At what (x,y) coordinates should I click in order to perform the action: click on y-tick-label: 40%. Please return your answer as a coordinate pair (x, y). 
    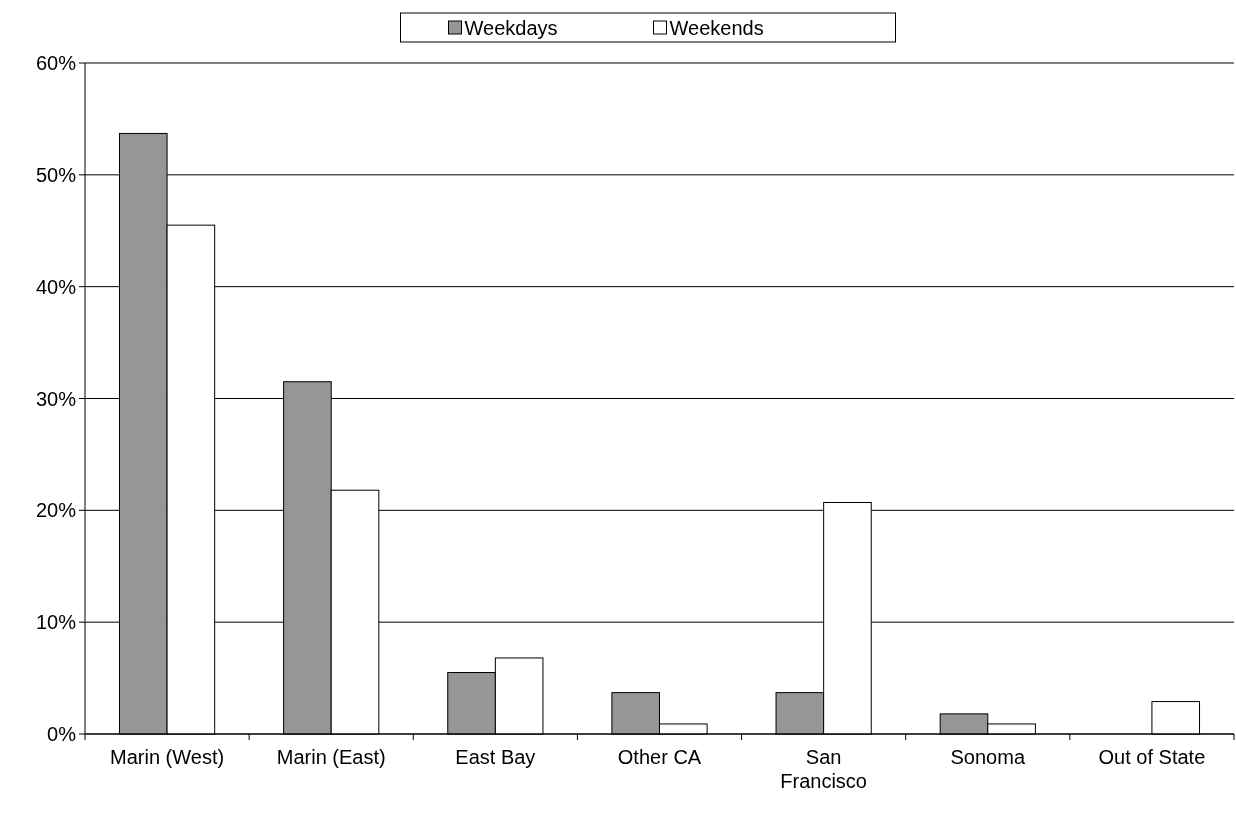
    Looking at the image, I should click on (56, 286).